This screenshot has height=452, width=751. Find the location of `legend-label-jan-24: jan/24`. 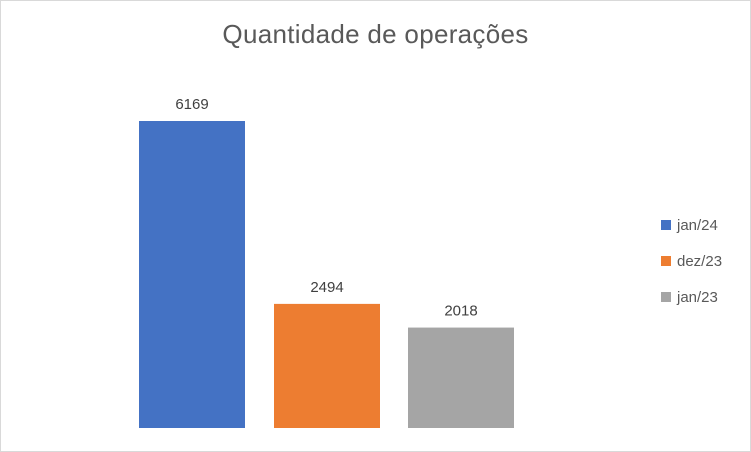

legend-label-jan-24: jan/24 is located at coordinates (697, 225).